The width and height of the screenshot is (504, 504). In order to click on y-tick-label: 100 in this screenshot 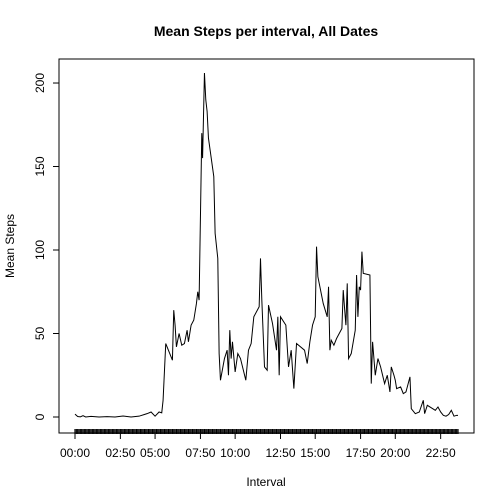, I will do `click(40, 250)`.